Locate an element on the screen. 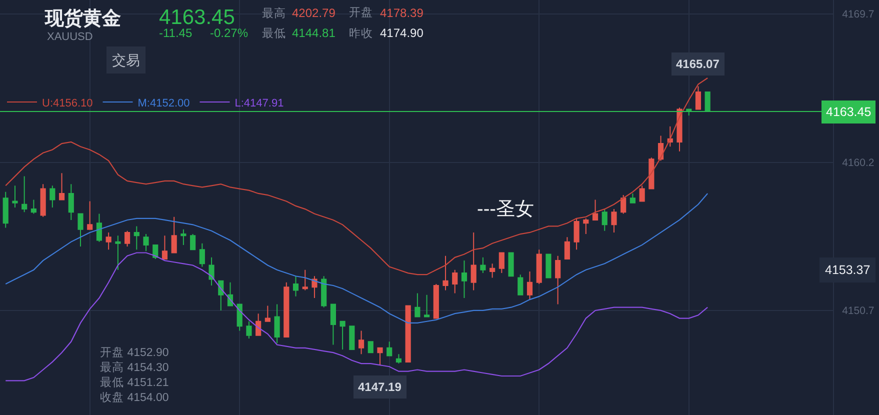 Image resolution: width=879 pixels, height=415 pixels. annotation: 最低 is located at coordinates (274, 33).